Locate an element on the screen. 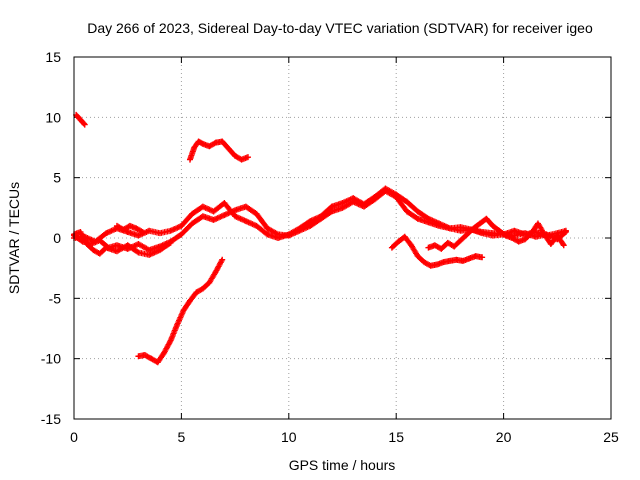 The height and width of the screenshot is (480, 640). y-tick-label: -5 is located at coordinates (55, 298).